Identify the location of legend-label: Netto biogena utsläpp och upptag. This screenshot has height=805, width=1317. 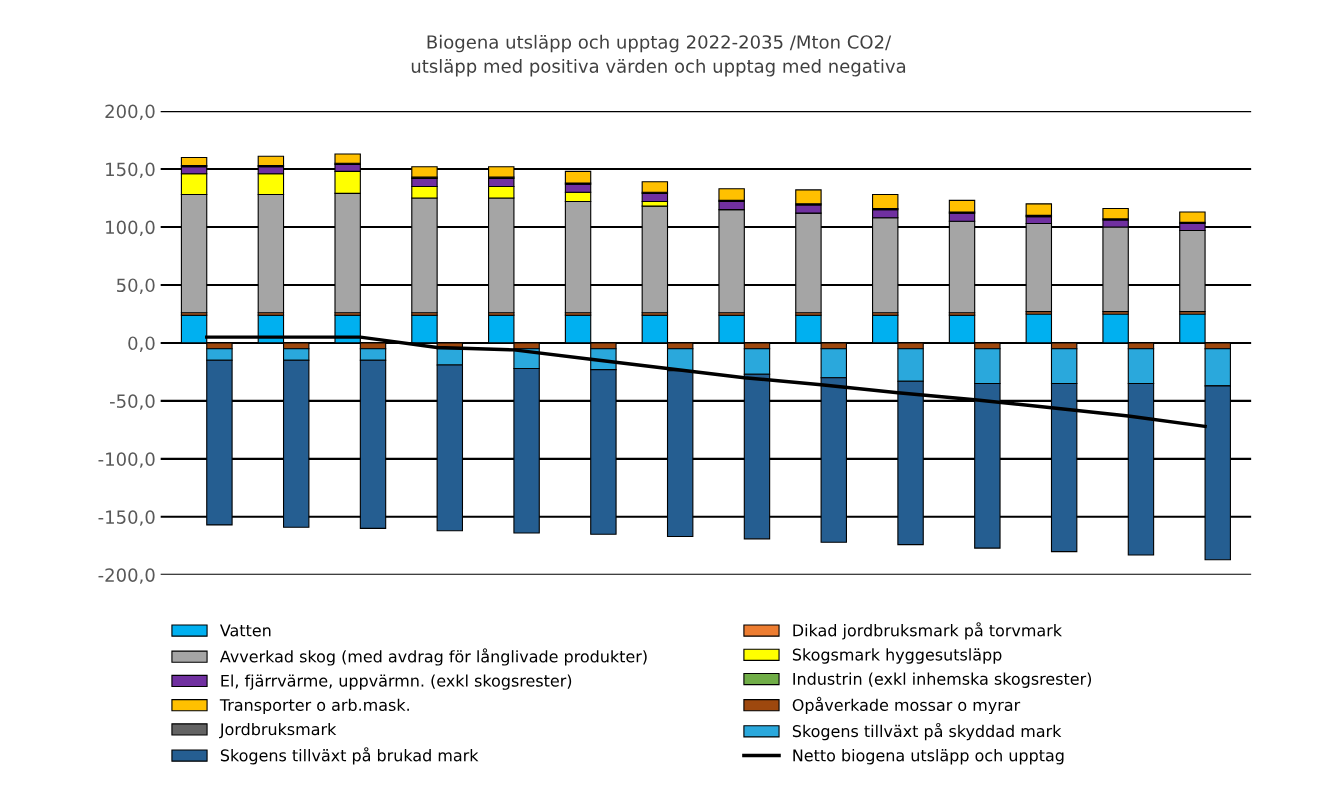
(928, 757).